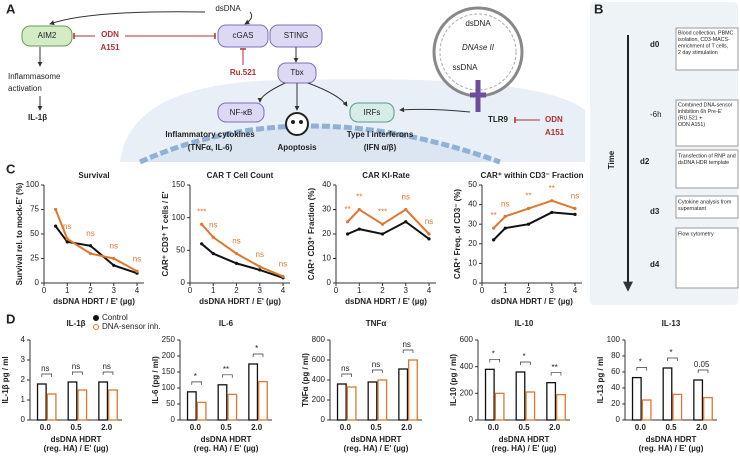 Image resolution: width=740 pixels, height=465 pixels. What do you see at coordinates (37, 117) in the screenshot?
I see `il1b: IL-1β` at bounding box center [37, 117].